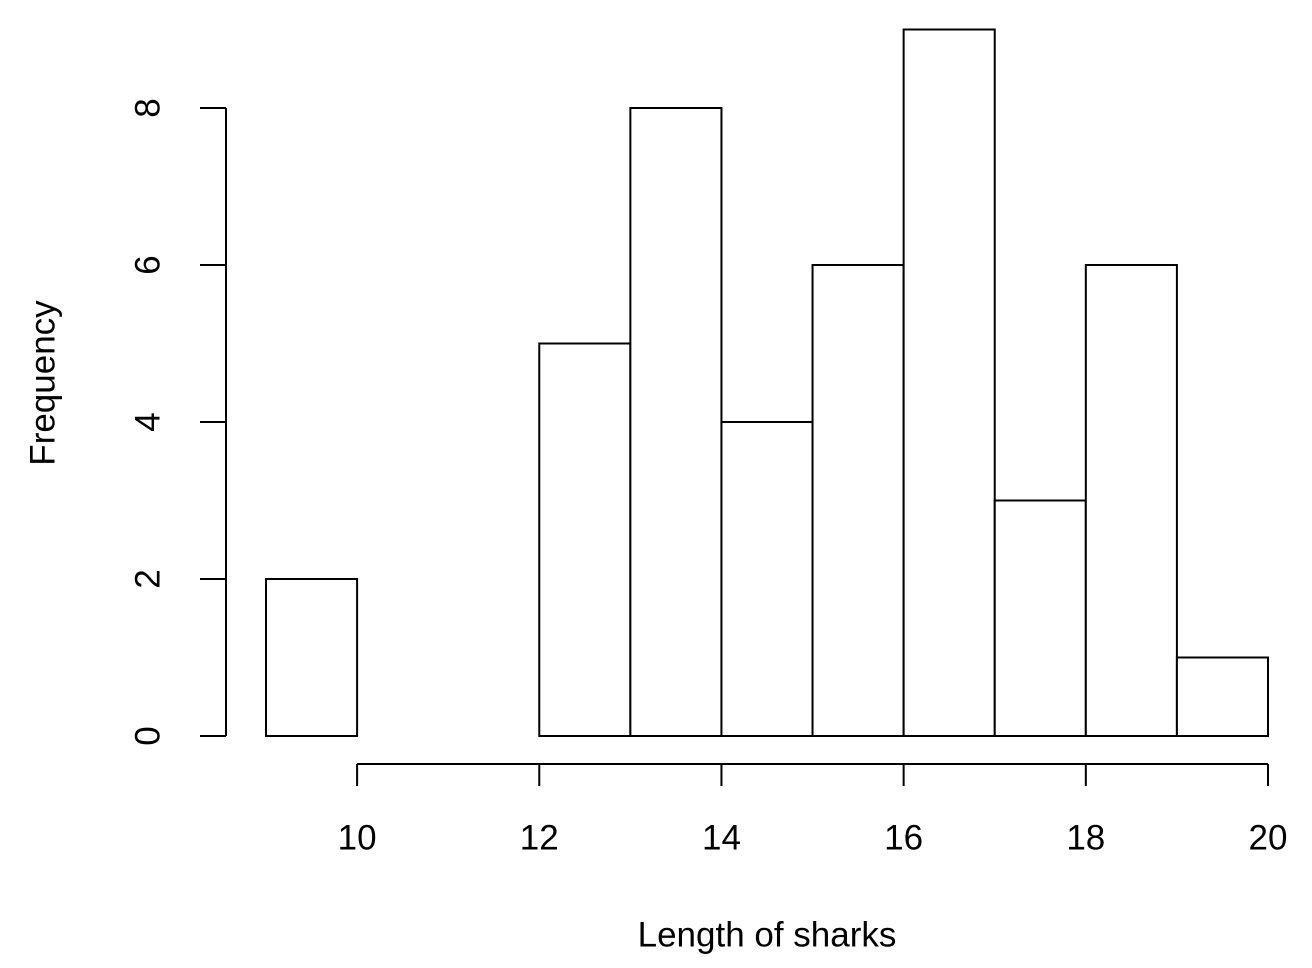 The image size is (1312, 968). Describe the element at coordinates (147, 107) in the screenshot. I see `y-tick-label: 8` at that location.